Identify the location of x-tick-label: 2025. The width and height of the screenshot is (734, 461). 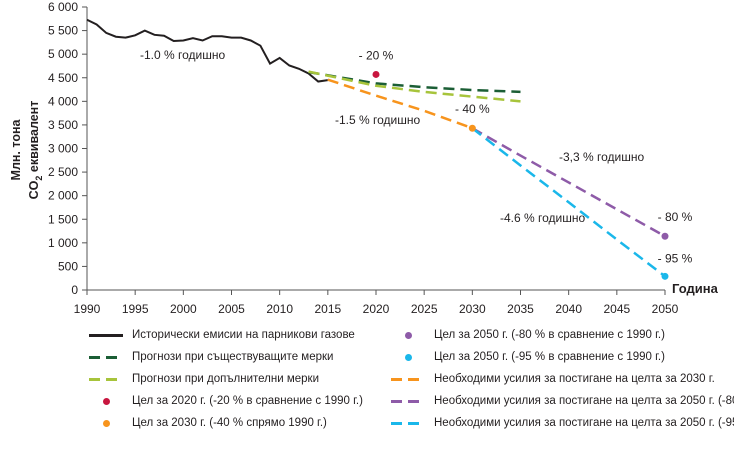
(424, 309).